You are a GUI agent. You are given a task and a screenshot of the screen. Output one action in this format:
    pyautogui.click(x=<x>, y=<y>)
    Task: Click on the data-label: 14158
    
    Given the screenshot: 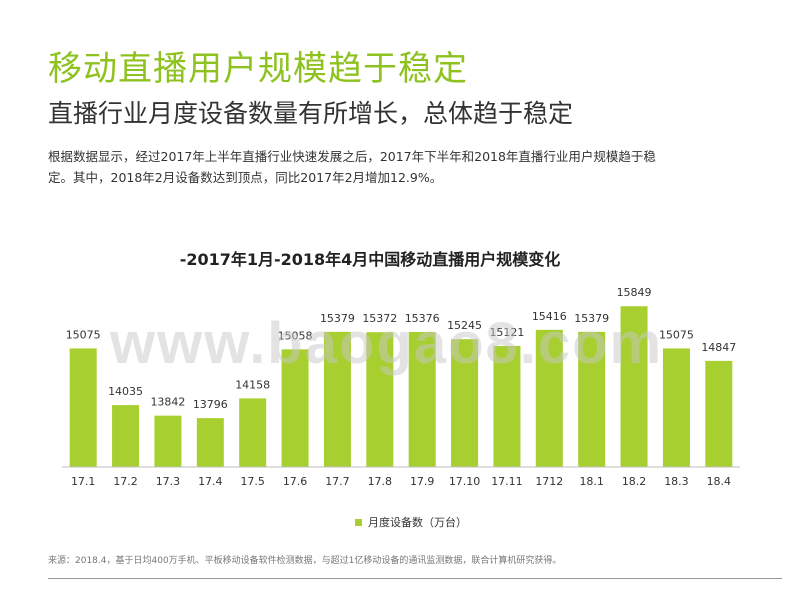 What is the action you would take?
    pyautogui.click(x=252, y=384)
    